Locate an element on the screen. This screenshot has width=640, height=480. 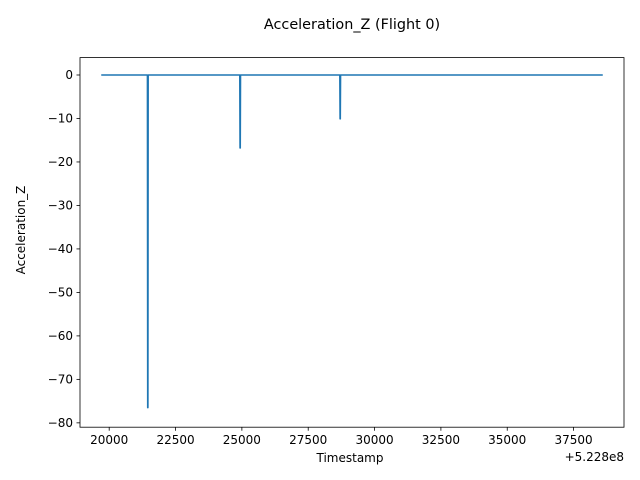
y-tick-label: −80 is located at coordinates (60, 423).